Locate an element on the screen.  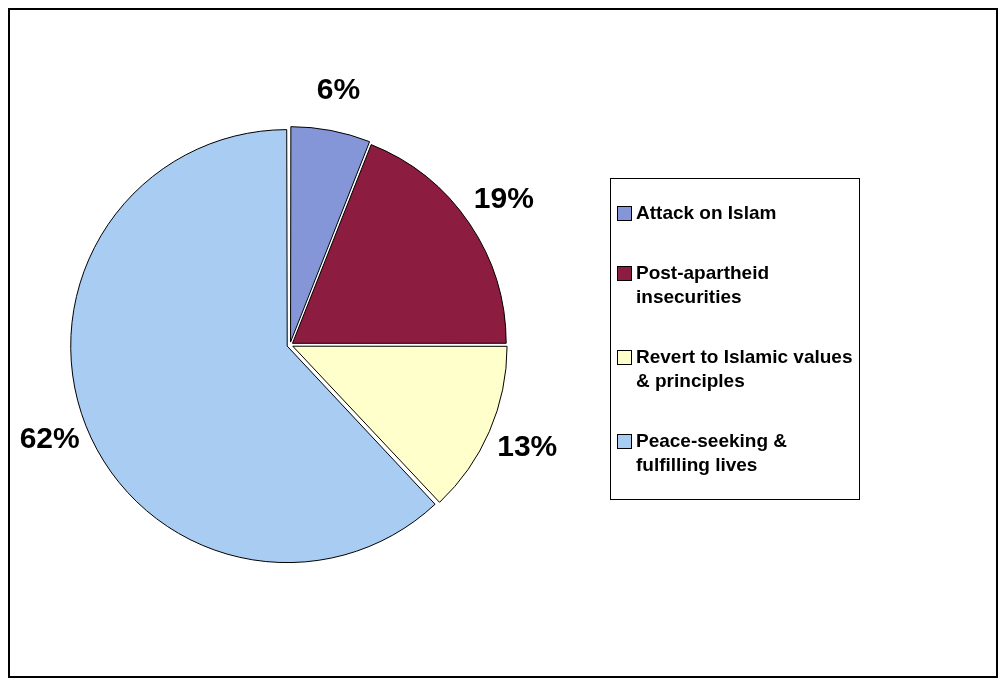
legend-label: Peace-seeking & fulfilling lives is located at coordinates (712, 453).